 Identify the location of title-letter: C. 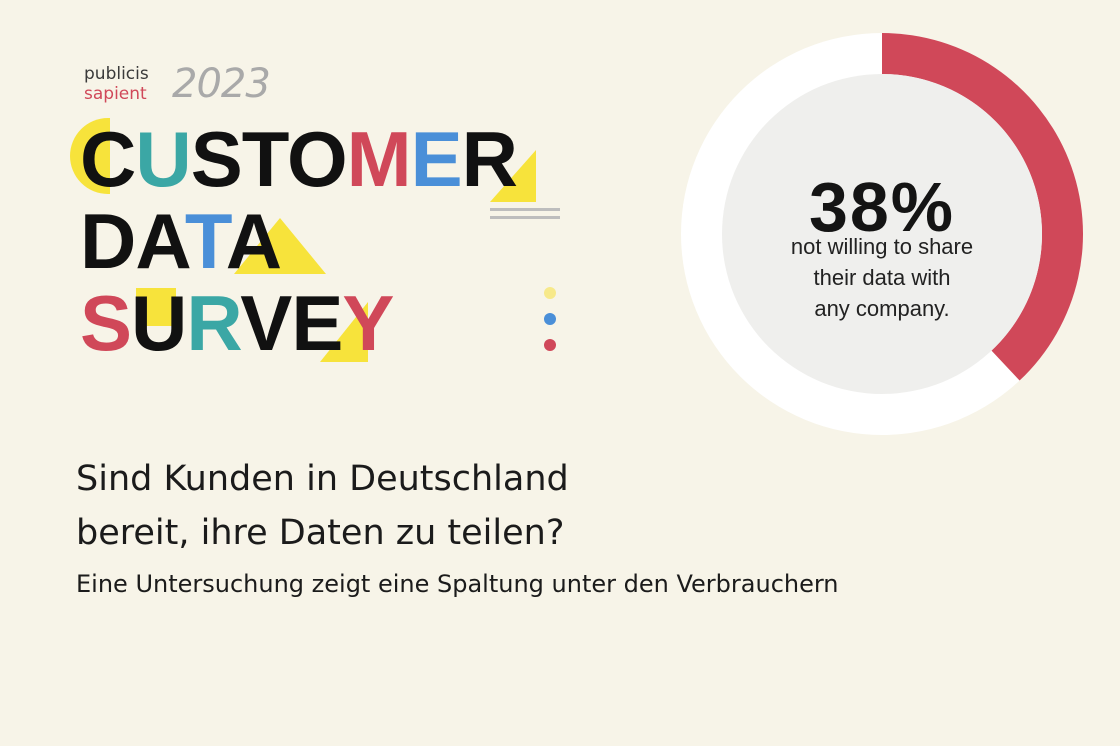
(108, 159).